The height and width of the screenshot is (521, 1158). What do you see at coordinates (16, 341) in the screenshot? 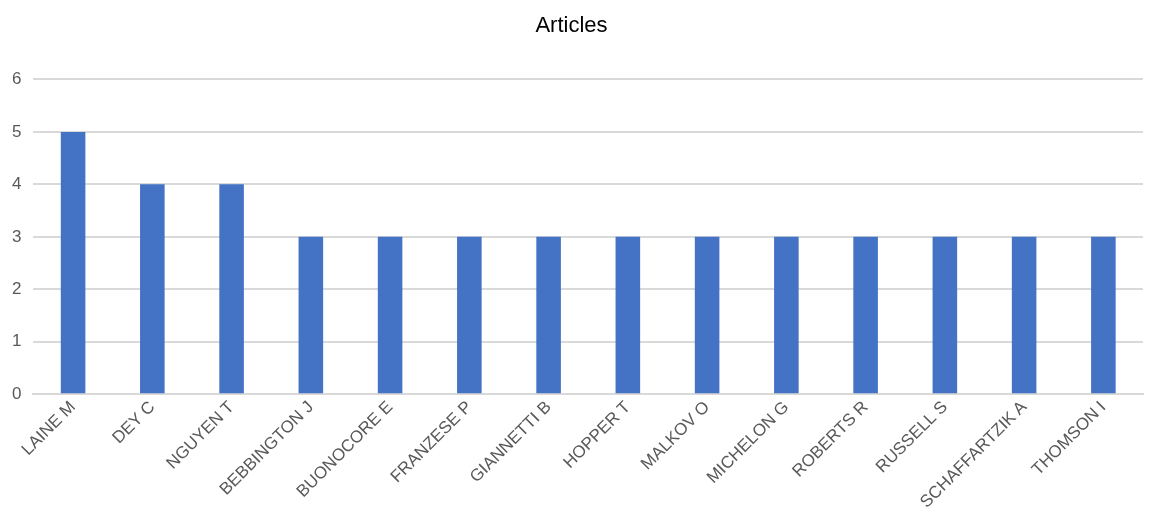
I see `y-tick-label: 1` at bounding box center [16, 341].